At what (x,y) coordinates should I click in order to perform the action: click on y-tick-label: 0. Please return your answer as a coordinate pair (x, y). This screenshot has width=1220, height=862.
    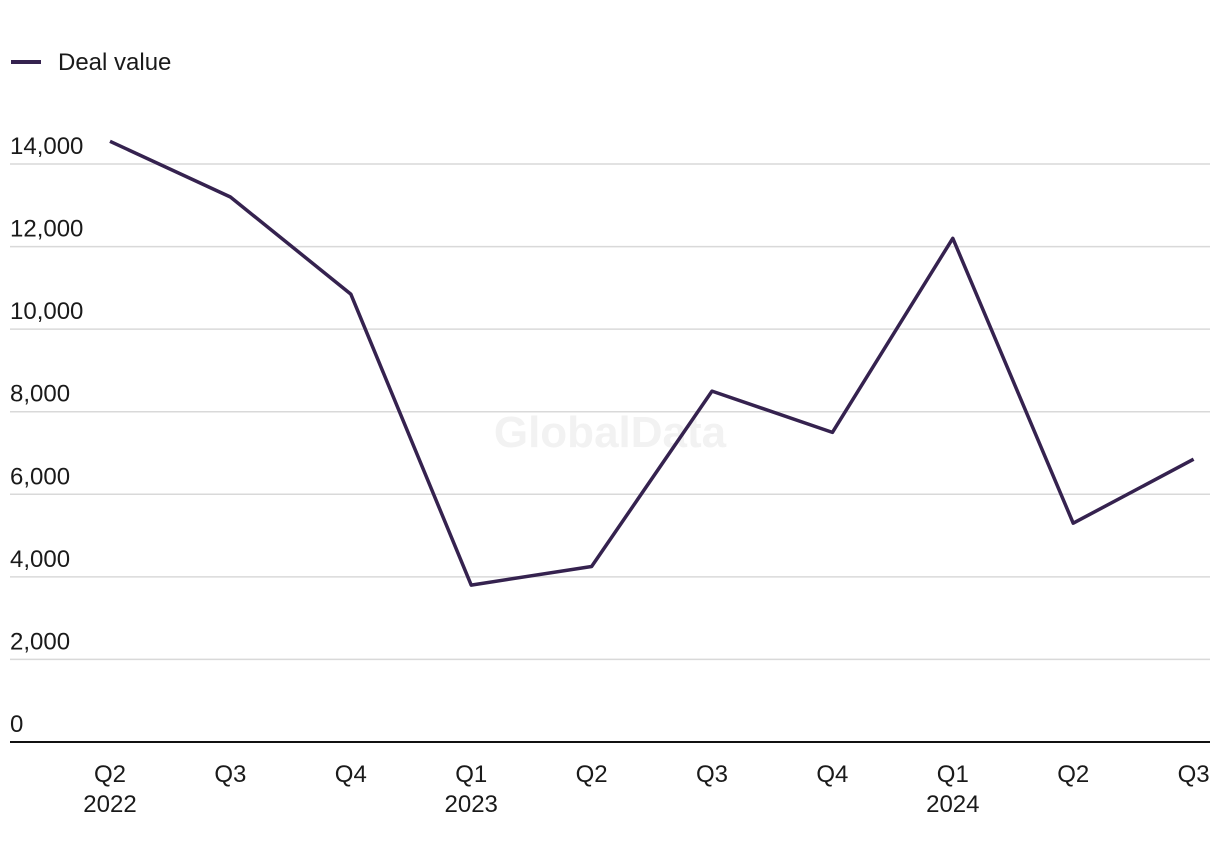
    Looking at the image, I should click on (16, 724).